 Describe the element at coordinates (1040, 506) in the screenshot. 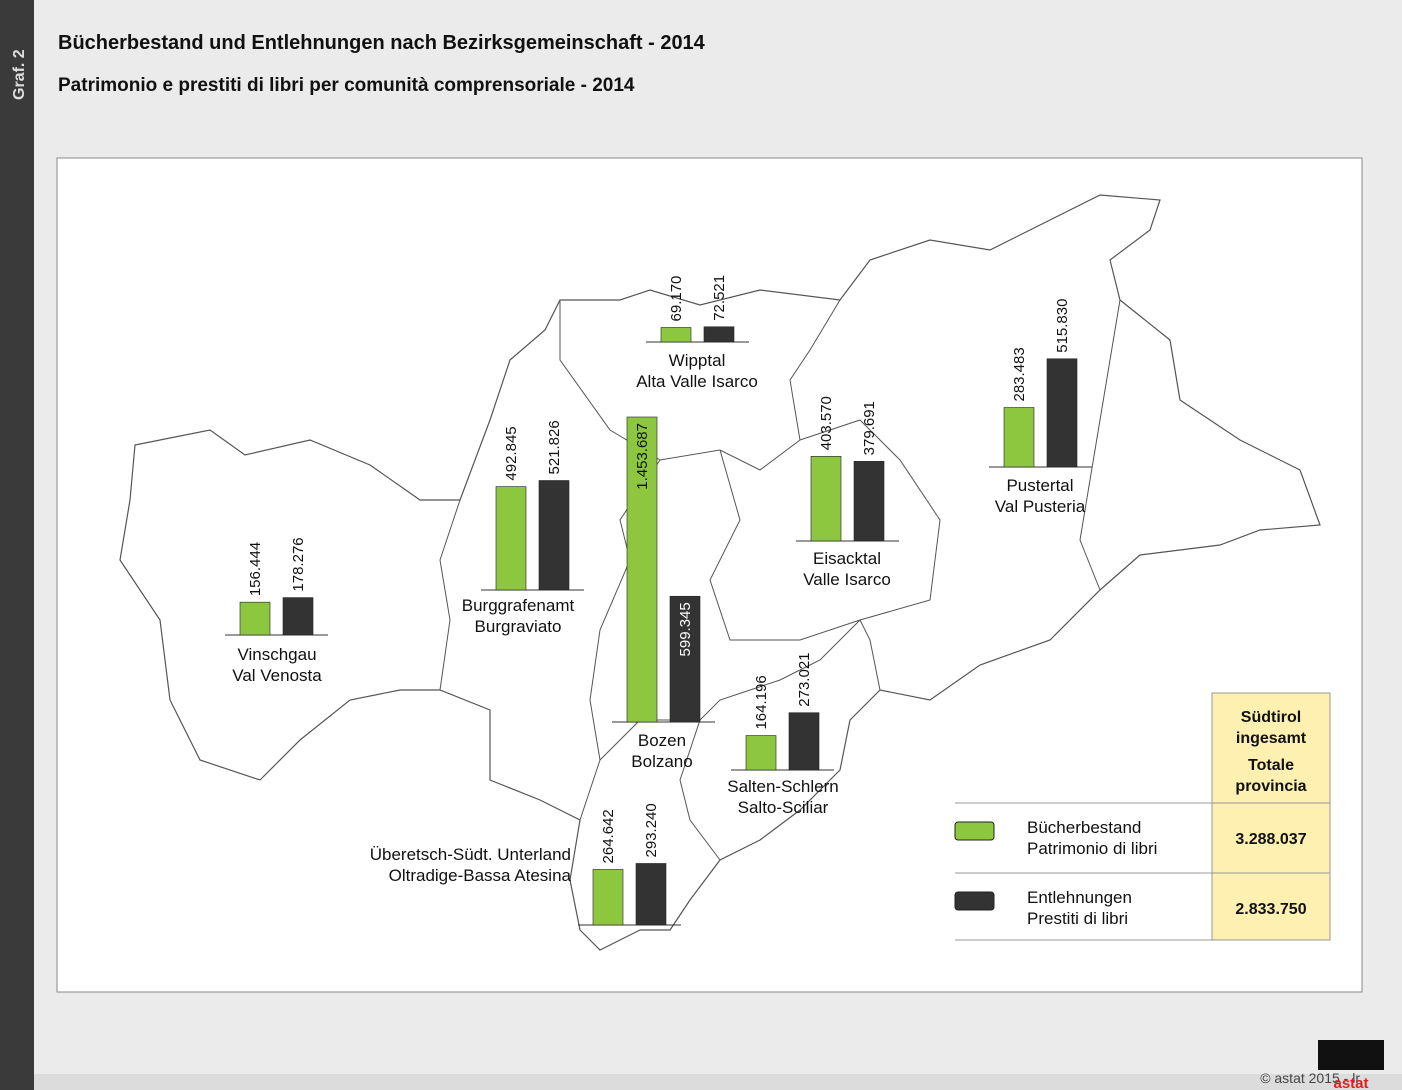

I see `region-label: Val Pusteria` at that location.